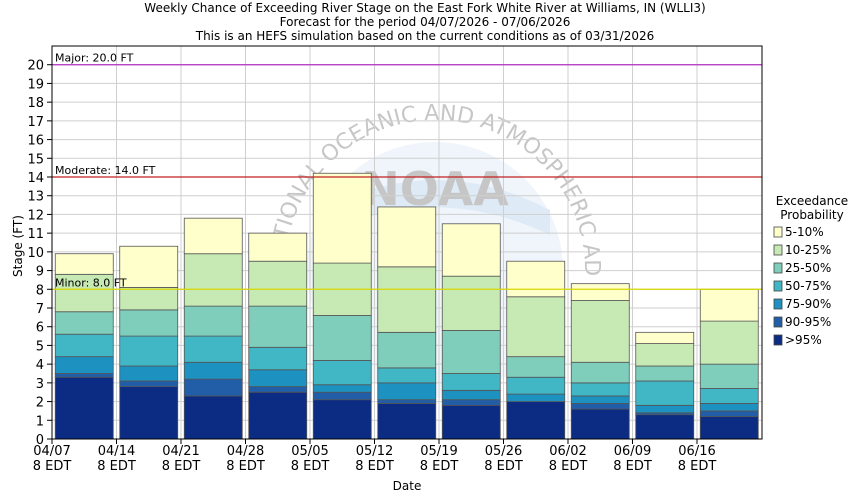 The height and width of the screenshot is (504, 850). What do you see at coordinates (40, 365) in the screenshot?
I see `y-tick-label: 4` at bounding box center [40, 365].